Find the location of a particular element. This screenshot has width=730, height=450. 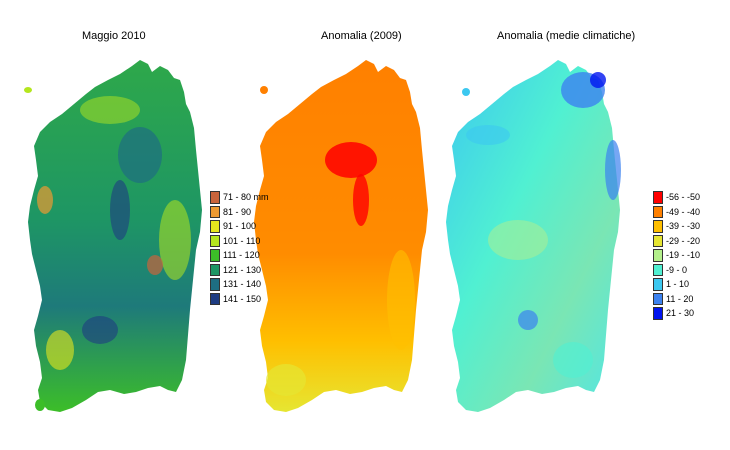

legend-row: 141 - 150 is located at coordinates (239, 299).